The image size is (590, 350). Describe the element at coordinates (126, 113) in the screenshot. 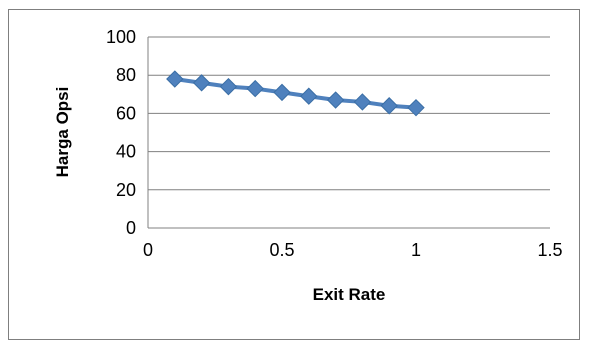

I see `y-tick-label: 60` at that location.